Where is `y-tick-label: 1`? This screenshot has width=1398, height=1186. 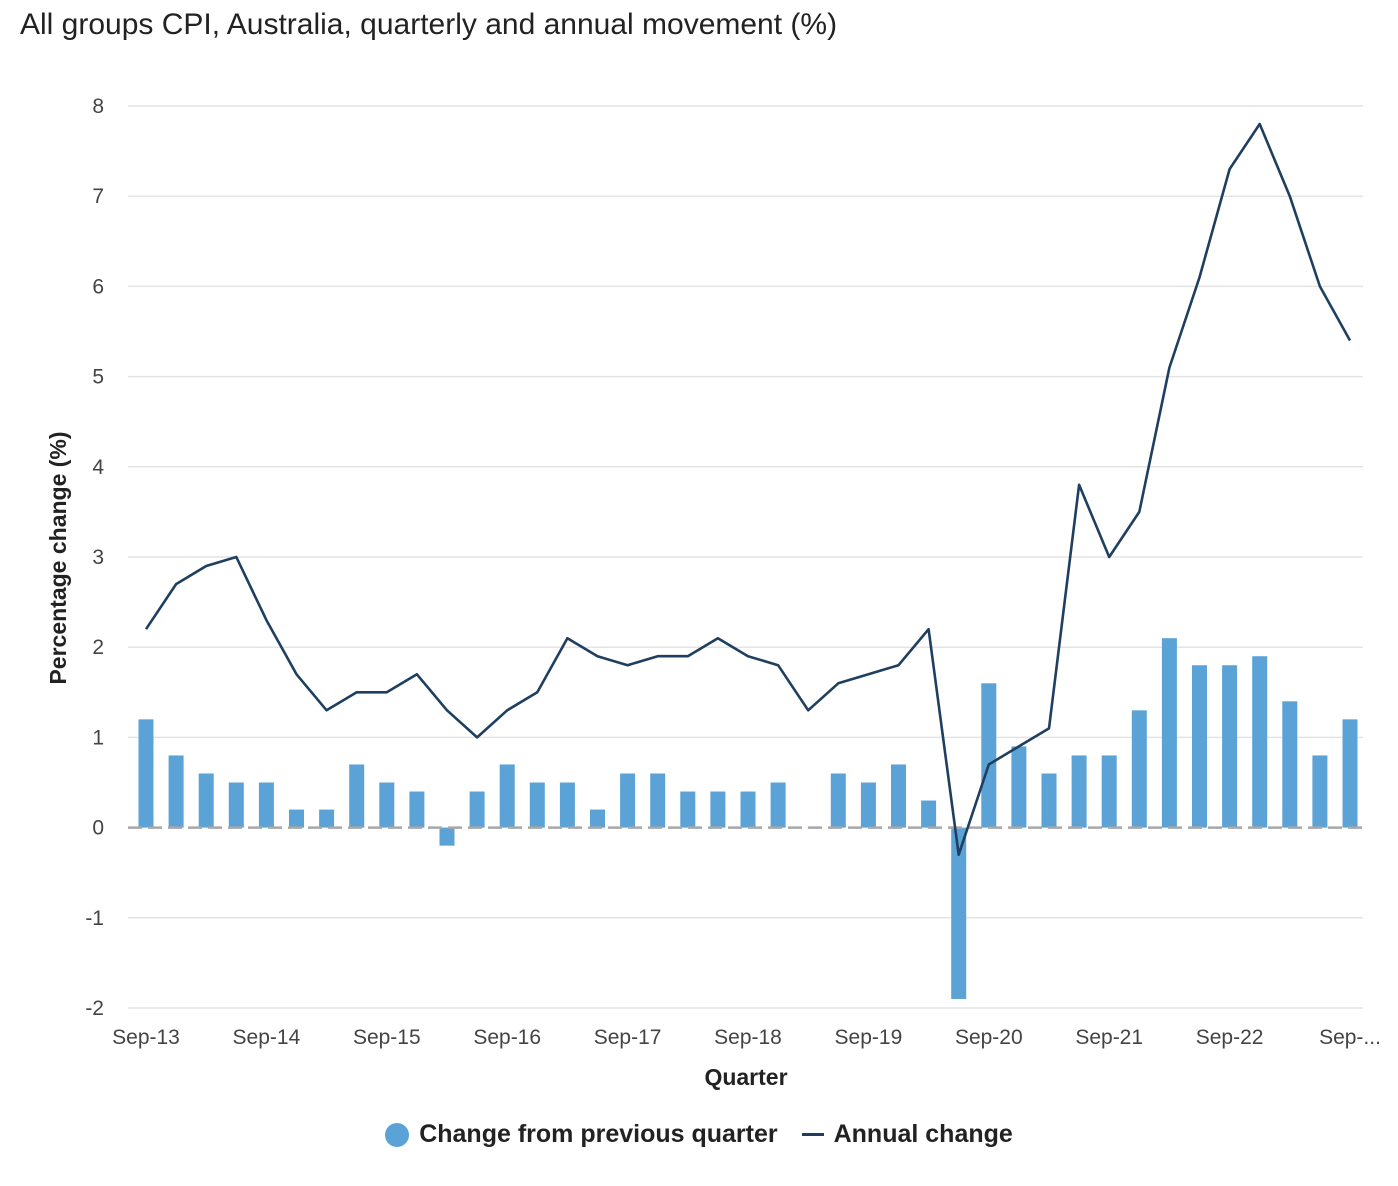
y-tick-label: 1 is located at coordinates (98, 737).